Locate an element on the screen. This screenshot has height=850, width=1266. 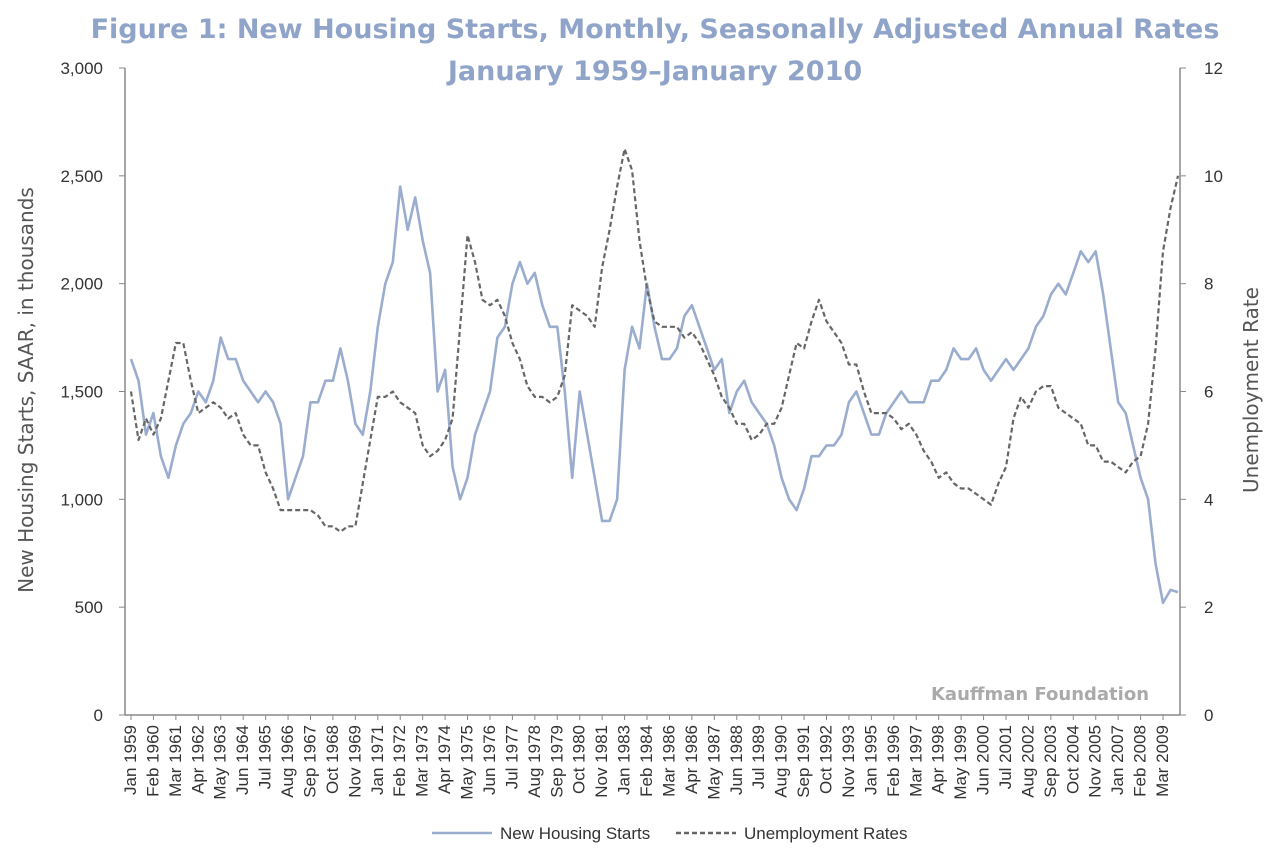
x-tick-label: Aug 1990 is located at coordinates (781, 761).